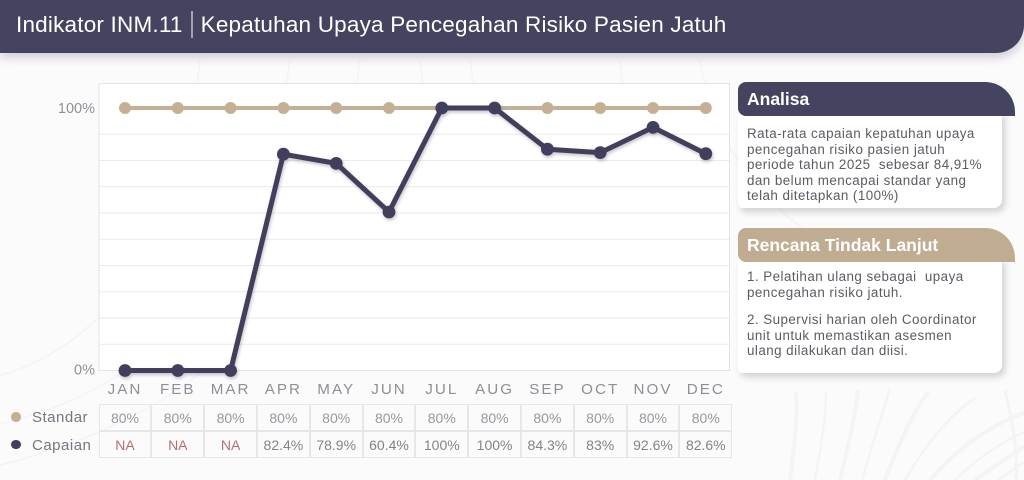  Describe the element at coordinates (494, 389) in the screenshot. I see `svg-text: AUG` at that location.